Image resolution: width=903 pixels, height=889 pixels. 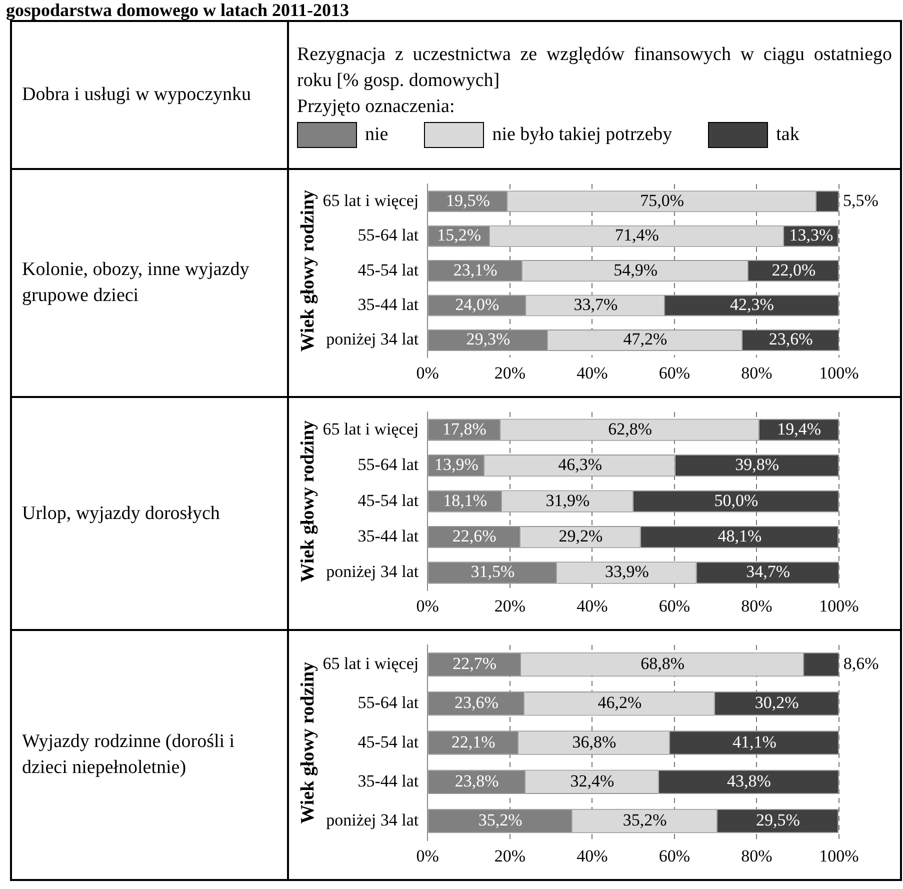 What do you see at coordinates (477, 304) in the screenshot?
I see `data-label: 24,0%` at bounding box center [477, 304].